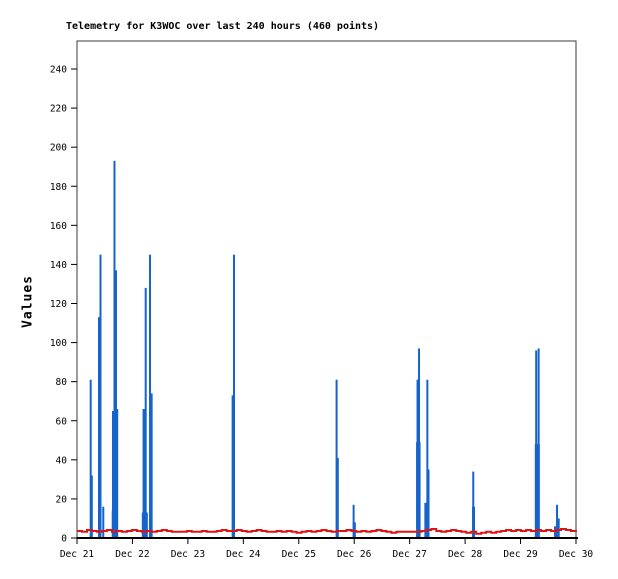  What do you see at coordinates (77, 554) in the screenshot?
I see `x-tick-label: Dec 21` at bounding box center [77, 554].